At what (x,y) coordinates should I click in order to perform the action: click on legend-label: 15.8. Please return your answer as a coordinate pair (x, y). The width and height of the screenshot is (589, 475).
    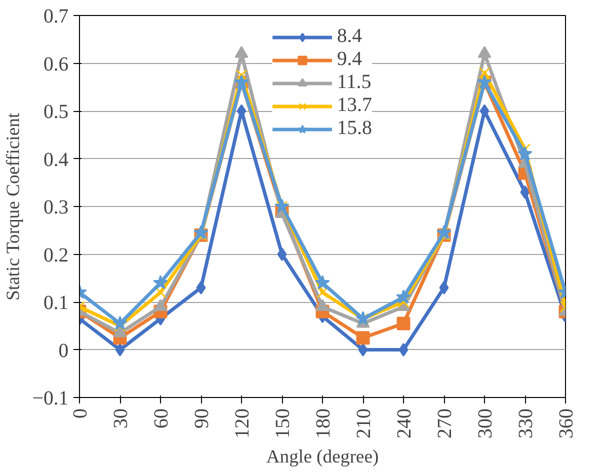
    Looking at the image, I should click on (354, 128).